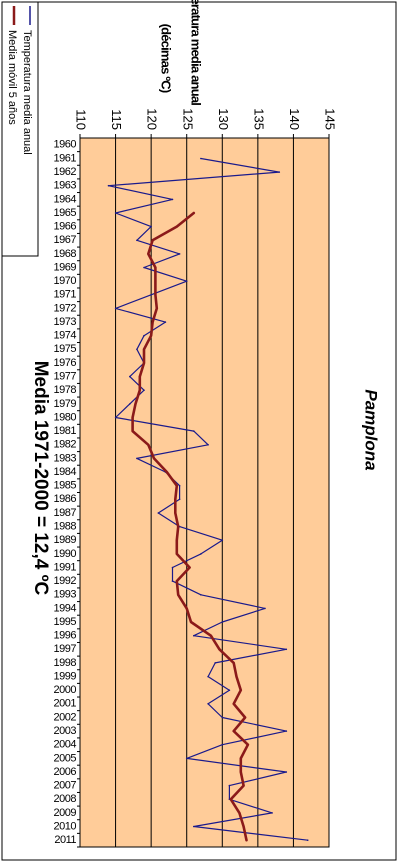 The image size is (399, 867). Describe the element at coordinates (81, 119) in the screenshot. I see `value-tick-label: 110` at that location.